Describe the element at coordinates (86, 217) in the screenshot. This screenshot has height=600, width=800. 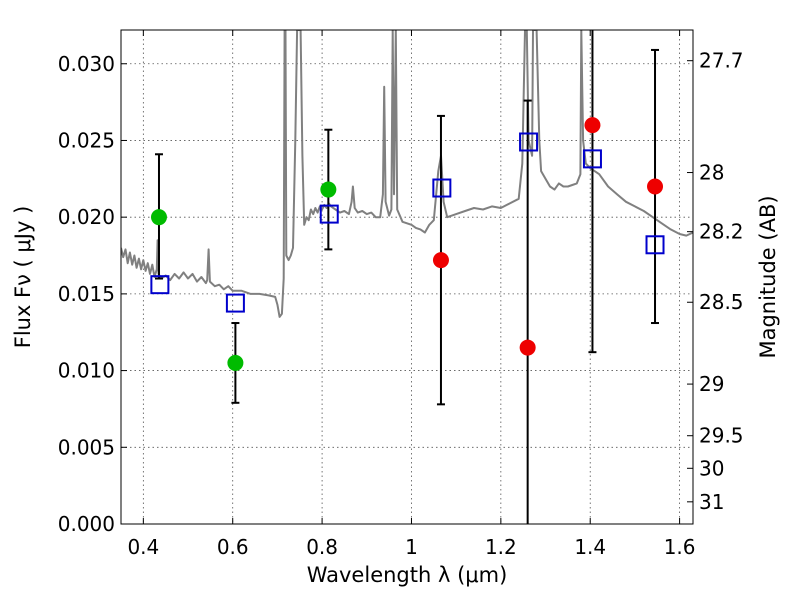
I see `y-tick-label: 0.020` at that location.